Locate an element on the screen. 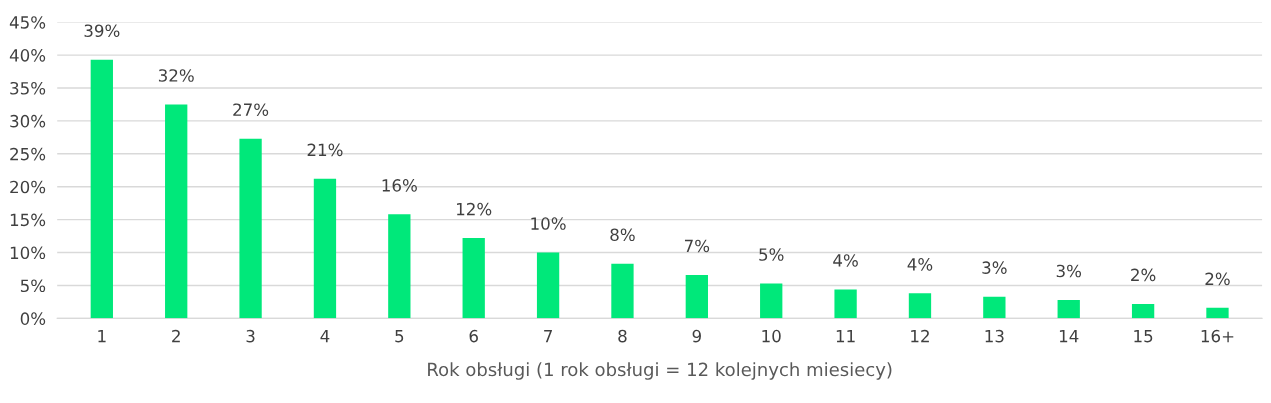 This screenshot has width=1271, height=403. y-tick-label: 20% is located at coordinates (28, 187).